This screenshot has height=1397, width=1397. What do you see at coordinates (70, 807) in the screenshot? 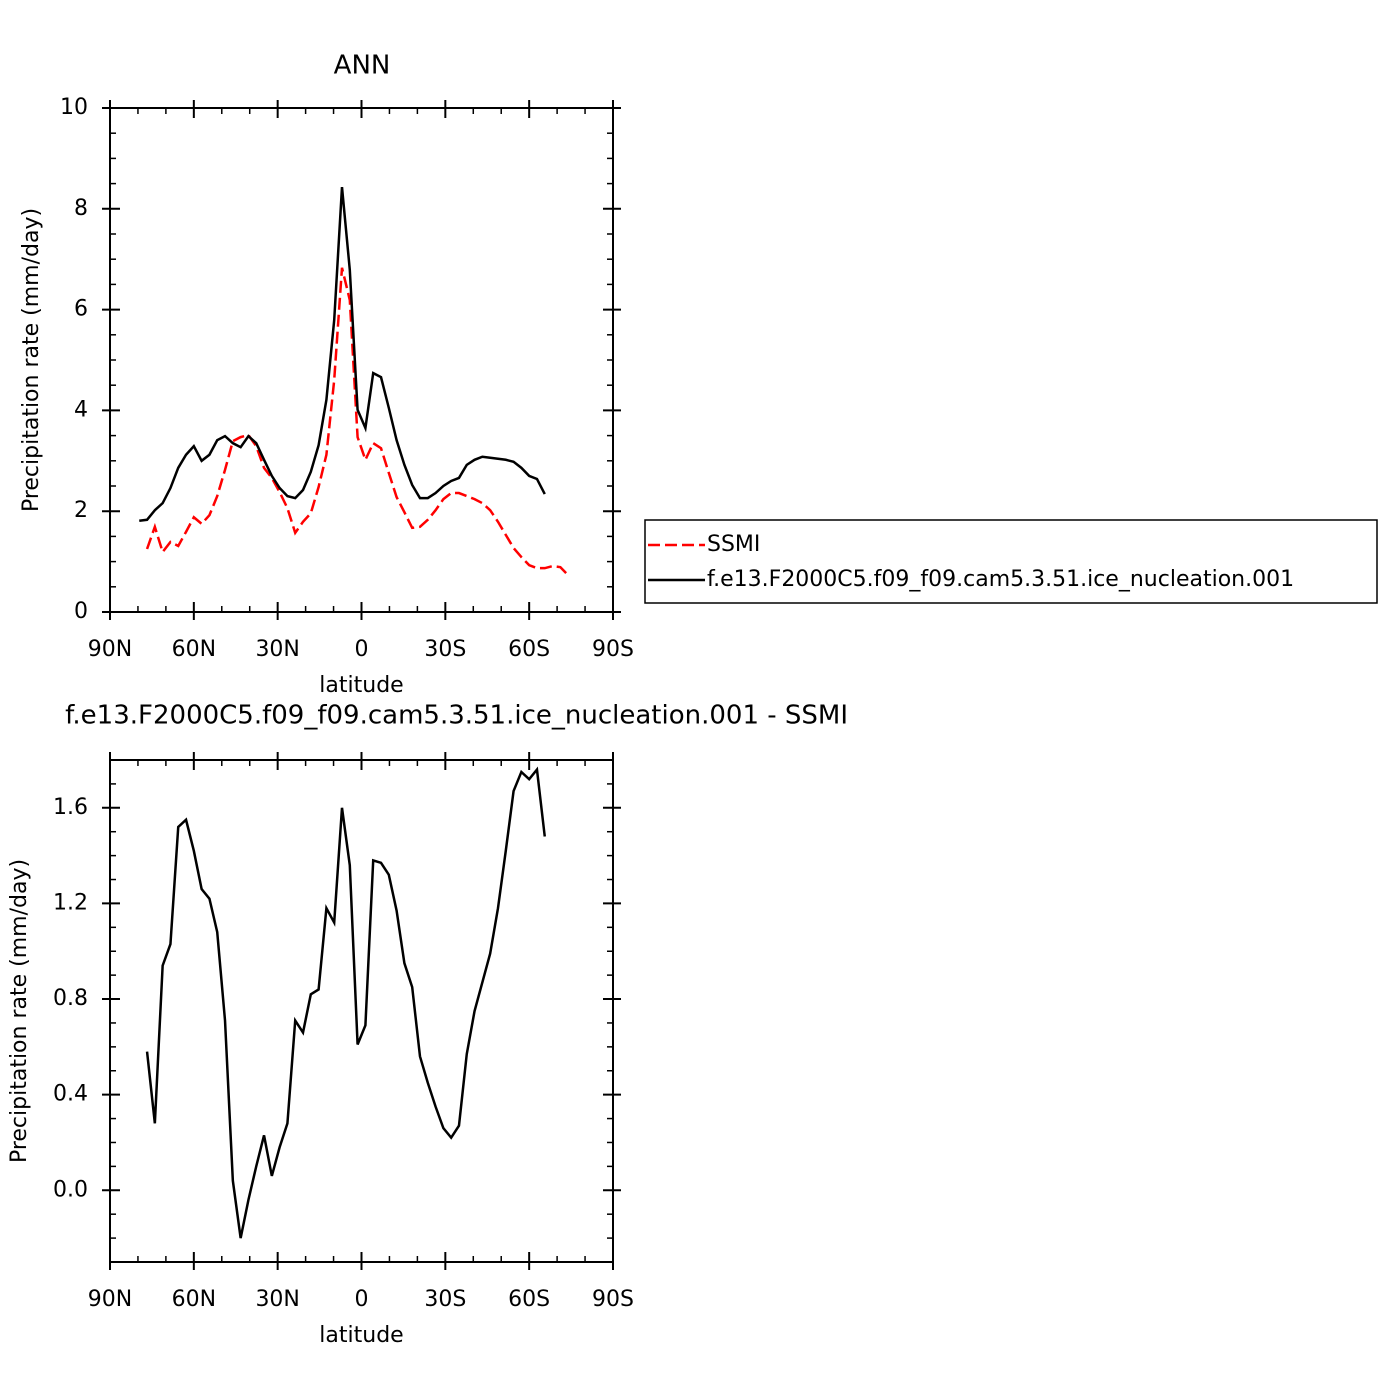
I see `y-tick-label: 1.6` at bounding box center [70, 807].